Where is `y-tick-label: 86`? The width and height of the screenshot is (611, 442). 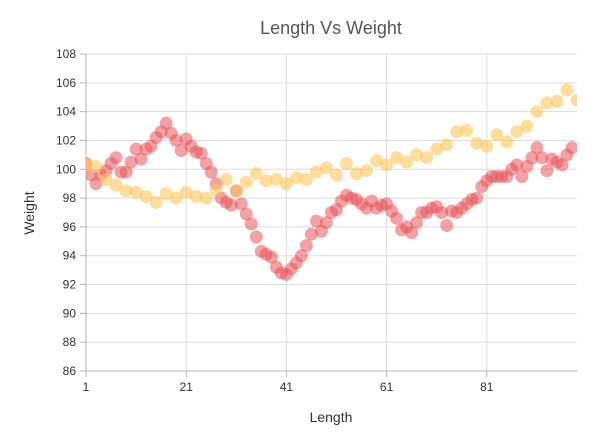 y-tick-label: 86 is located at coordinates (70, 371).